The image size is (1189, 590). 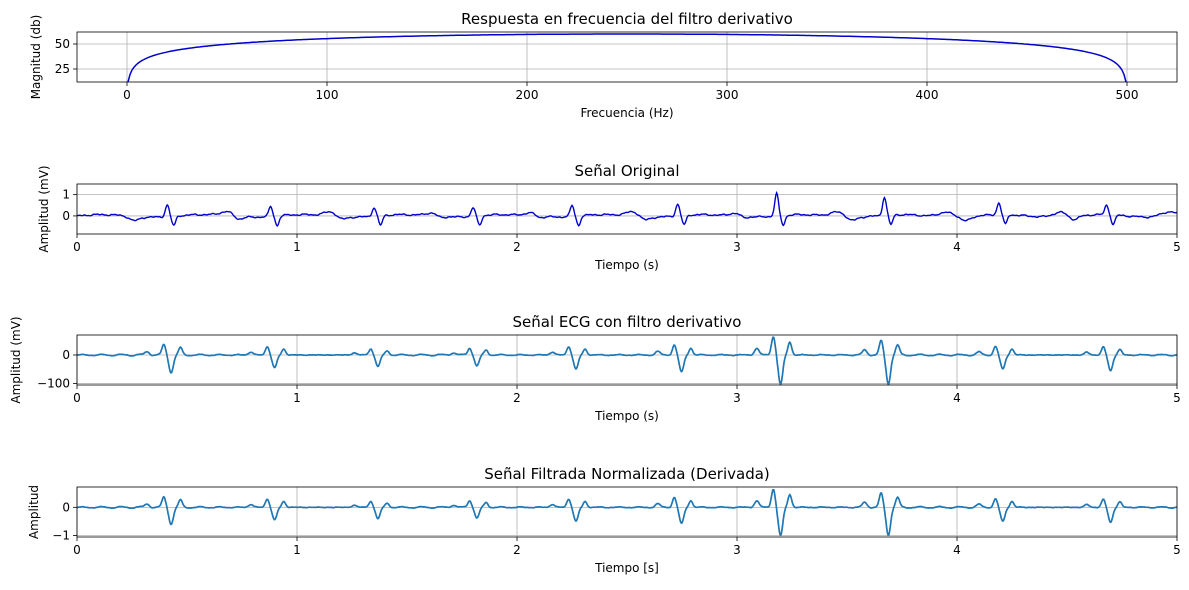 What do you see at coordinates (34, 512) in the screenshot?
I see `y-axis-label: Amplitud` at bounding box center [34, 512].